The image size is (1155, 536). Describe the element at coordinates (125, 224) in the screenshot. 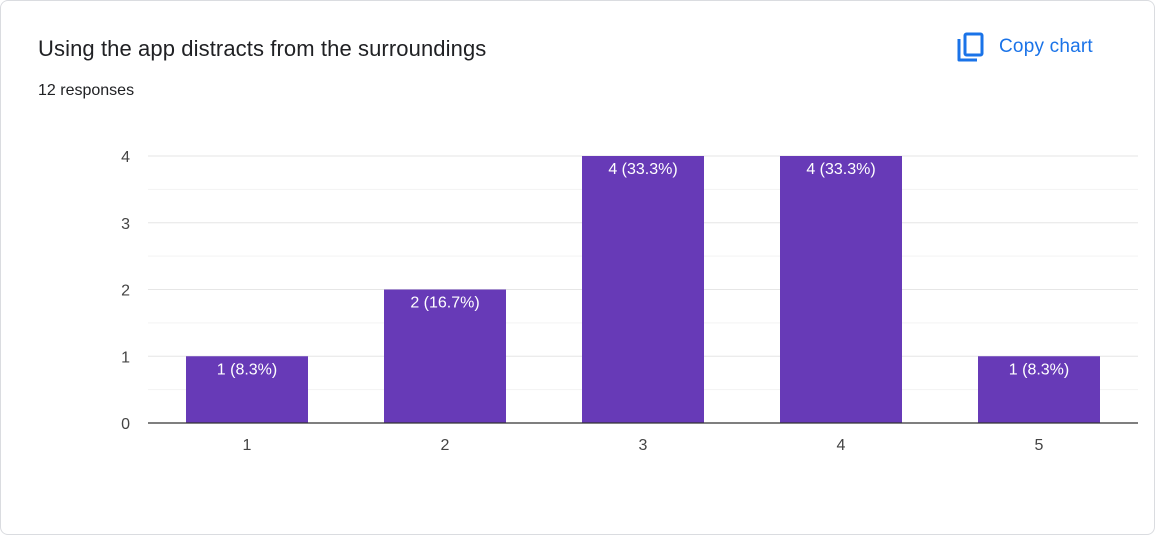

I see `y-tick-label: 3` at that location.